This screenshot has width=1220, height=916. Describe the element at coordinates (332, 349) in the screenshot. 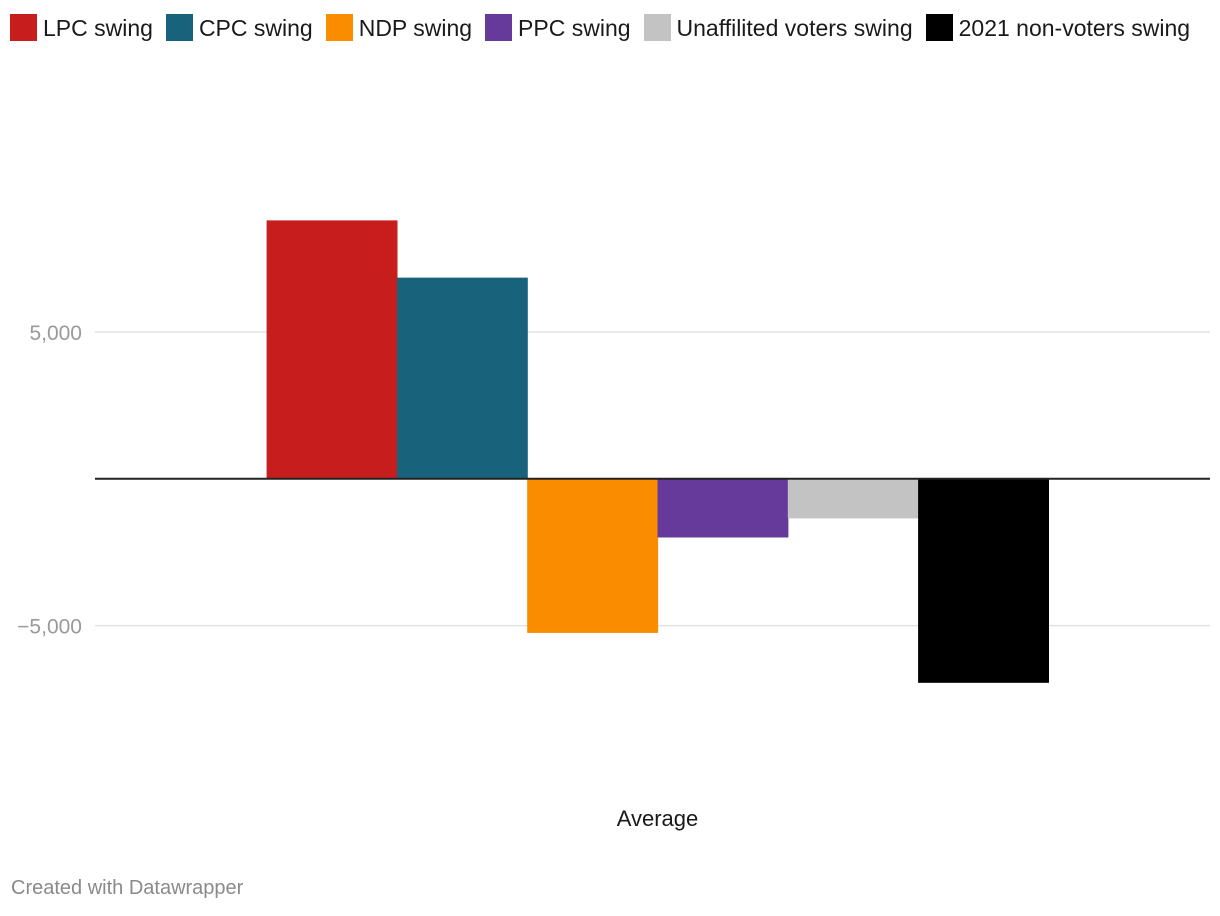

I see `bar-lpc-swing` at that location.